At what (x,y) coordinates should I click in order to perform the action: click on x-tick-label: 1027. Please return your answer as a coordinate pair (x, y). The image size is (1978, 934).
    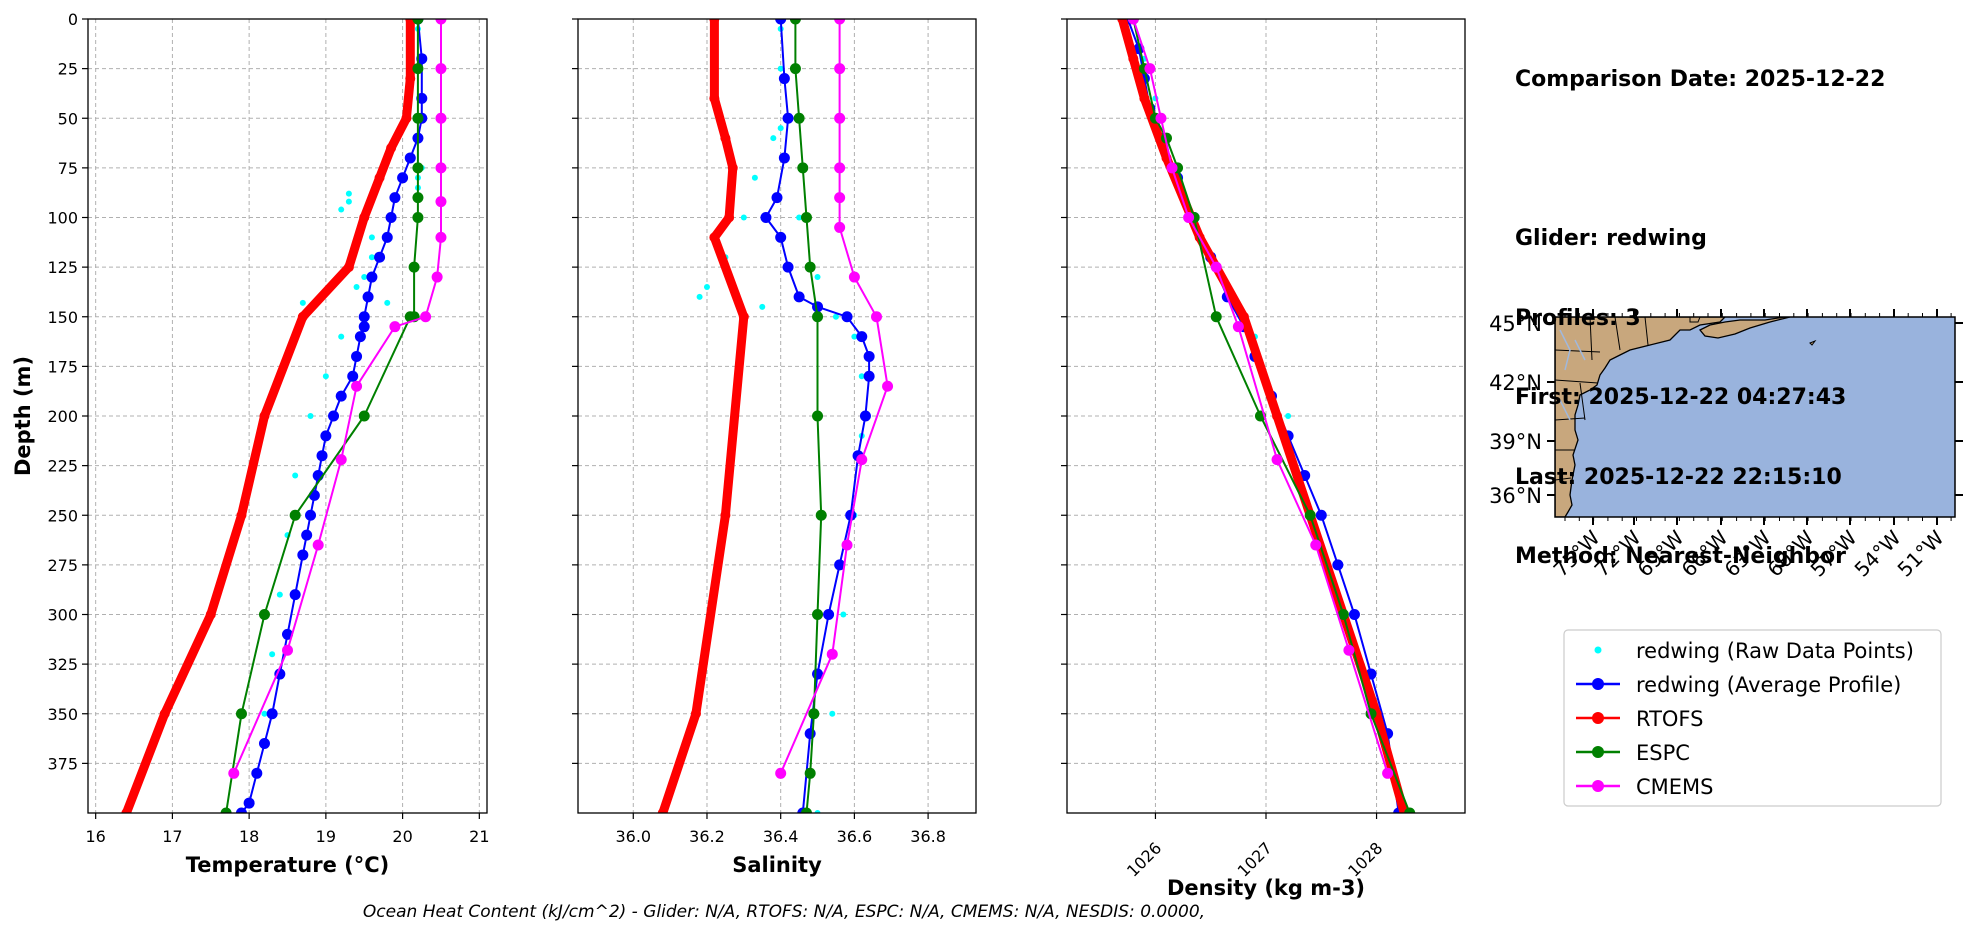
    Looking at the image, I should click on (1255, 859).